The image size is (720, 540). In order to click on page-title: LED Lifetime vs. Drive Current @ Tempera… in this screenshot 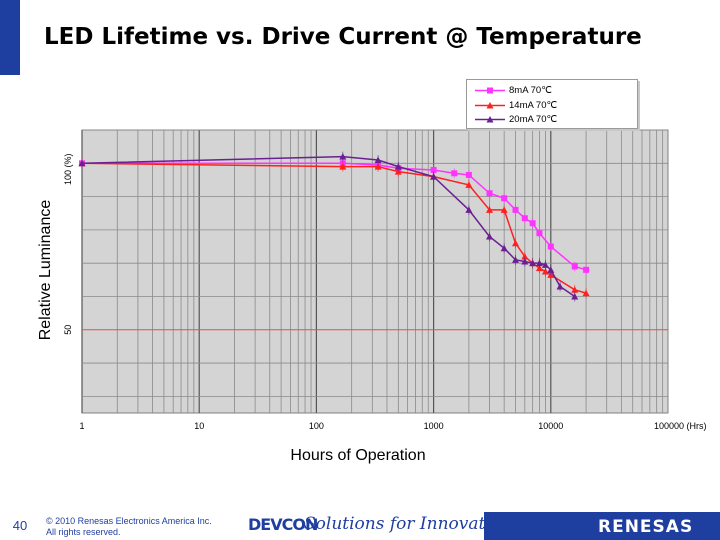, I will do `click(343, 37)`.